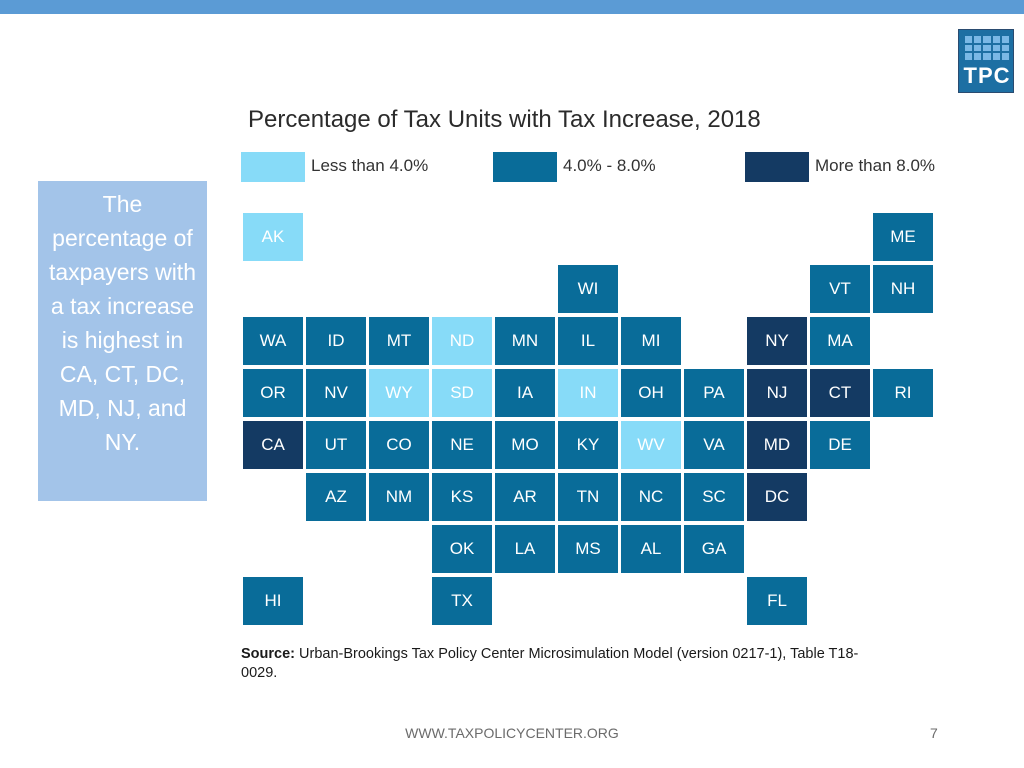  Describe the element at coordinates (934, 733) in the screenshot. I see `page-number: 7` at that location.